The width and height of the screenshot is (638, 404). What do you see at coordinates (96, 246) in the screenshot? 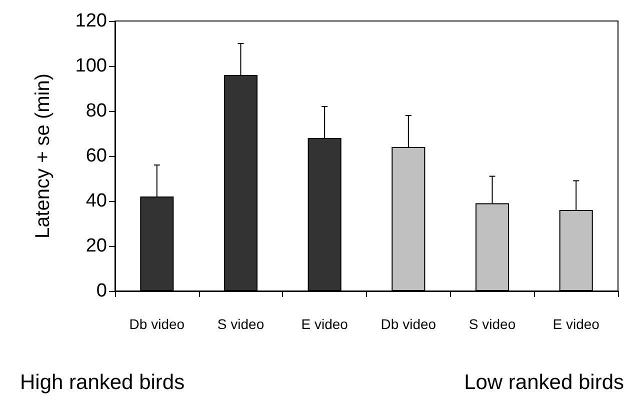
I see `y-tick-label: 20` at bounding box center [96, 246].